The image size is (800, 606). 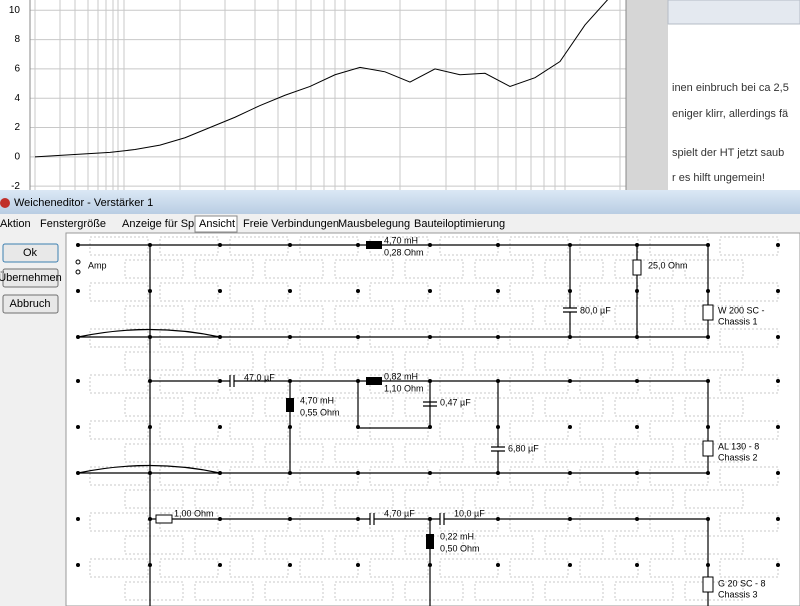 I want to click on menu-item: Mausbelegung, so click(x=374, y=224).